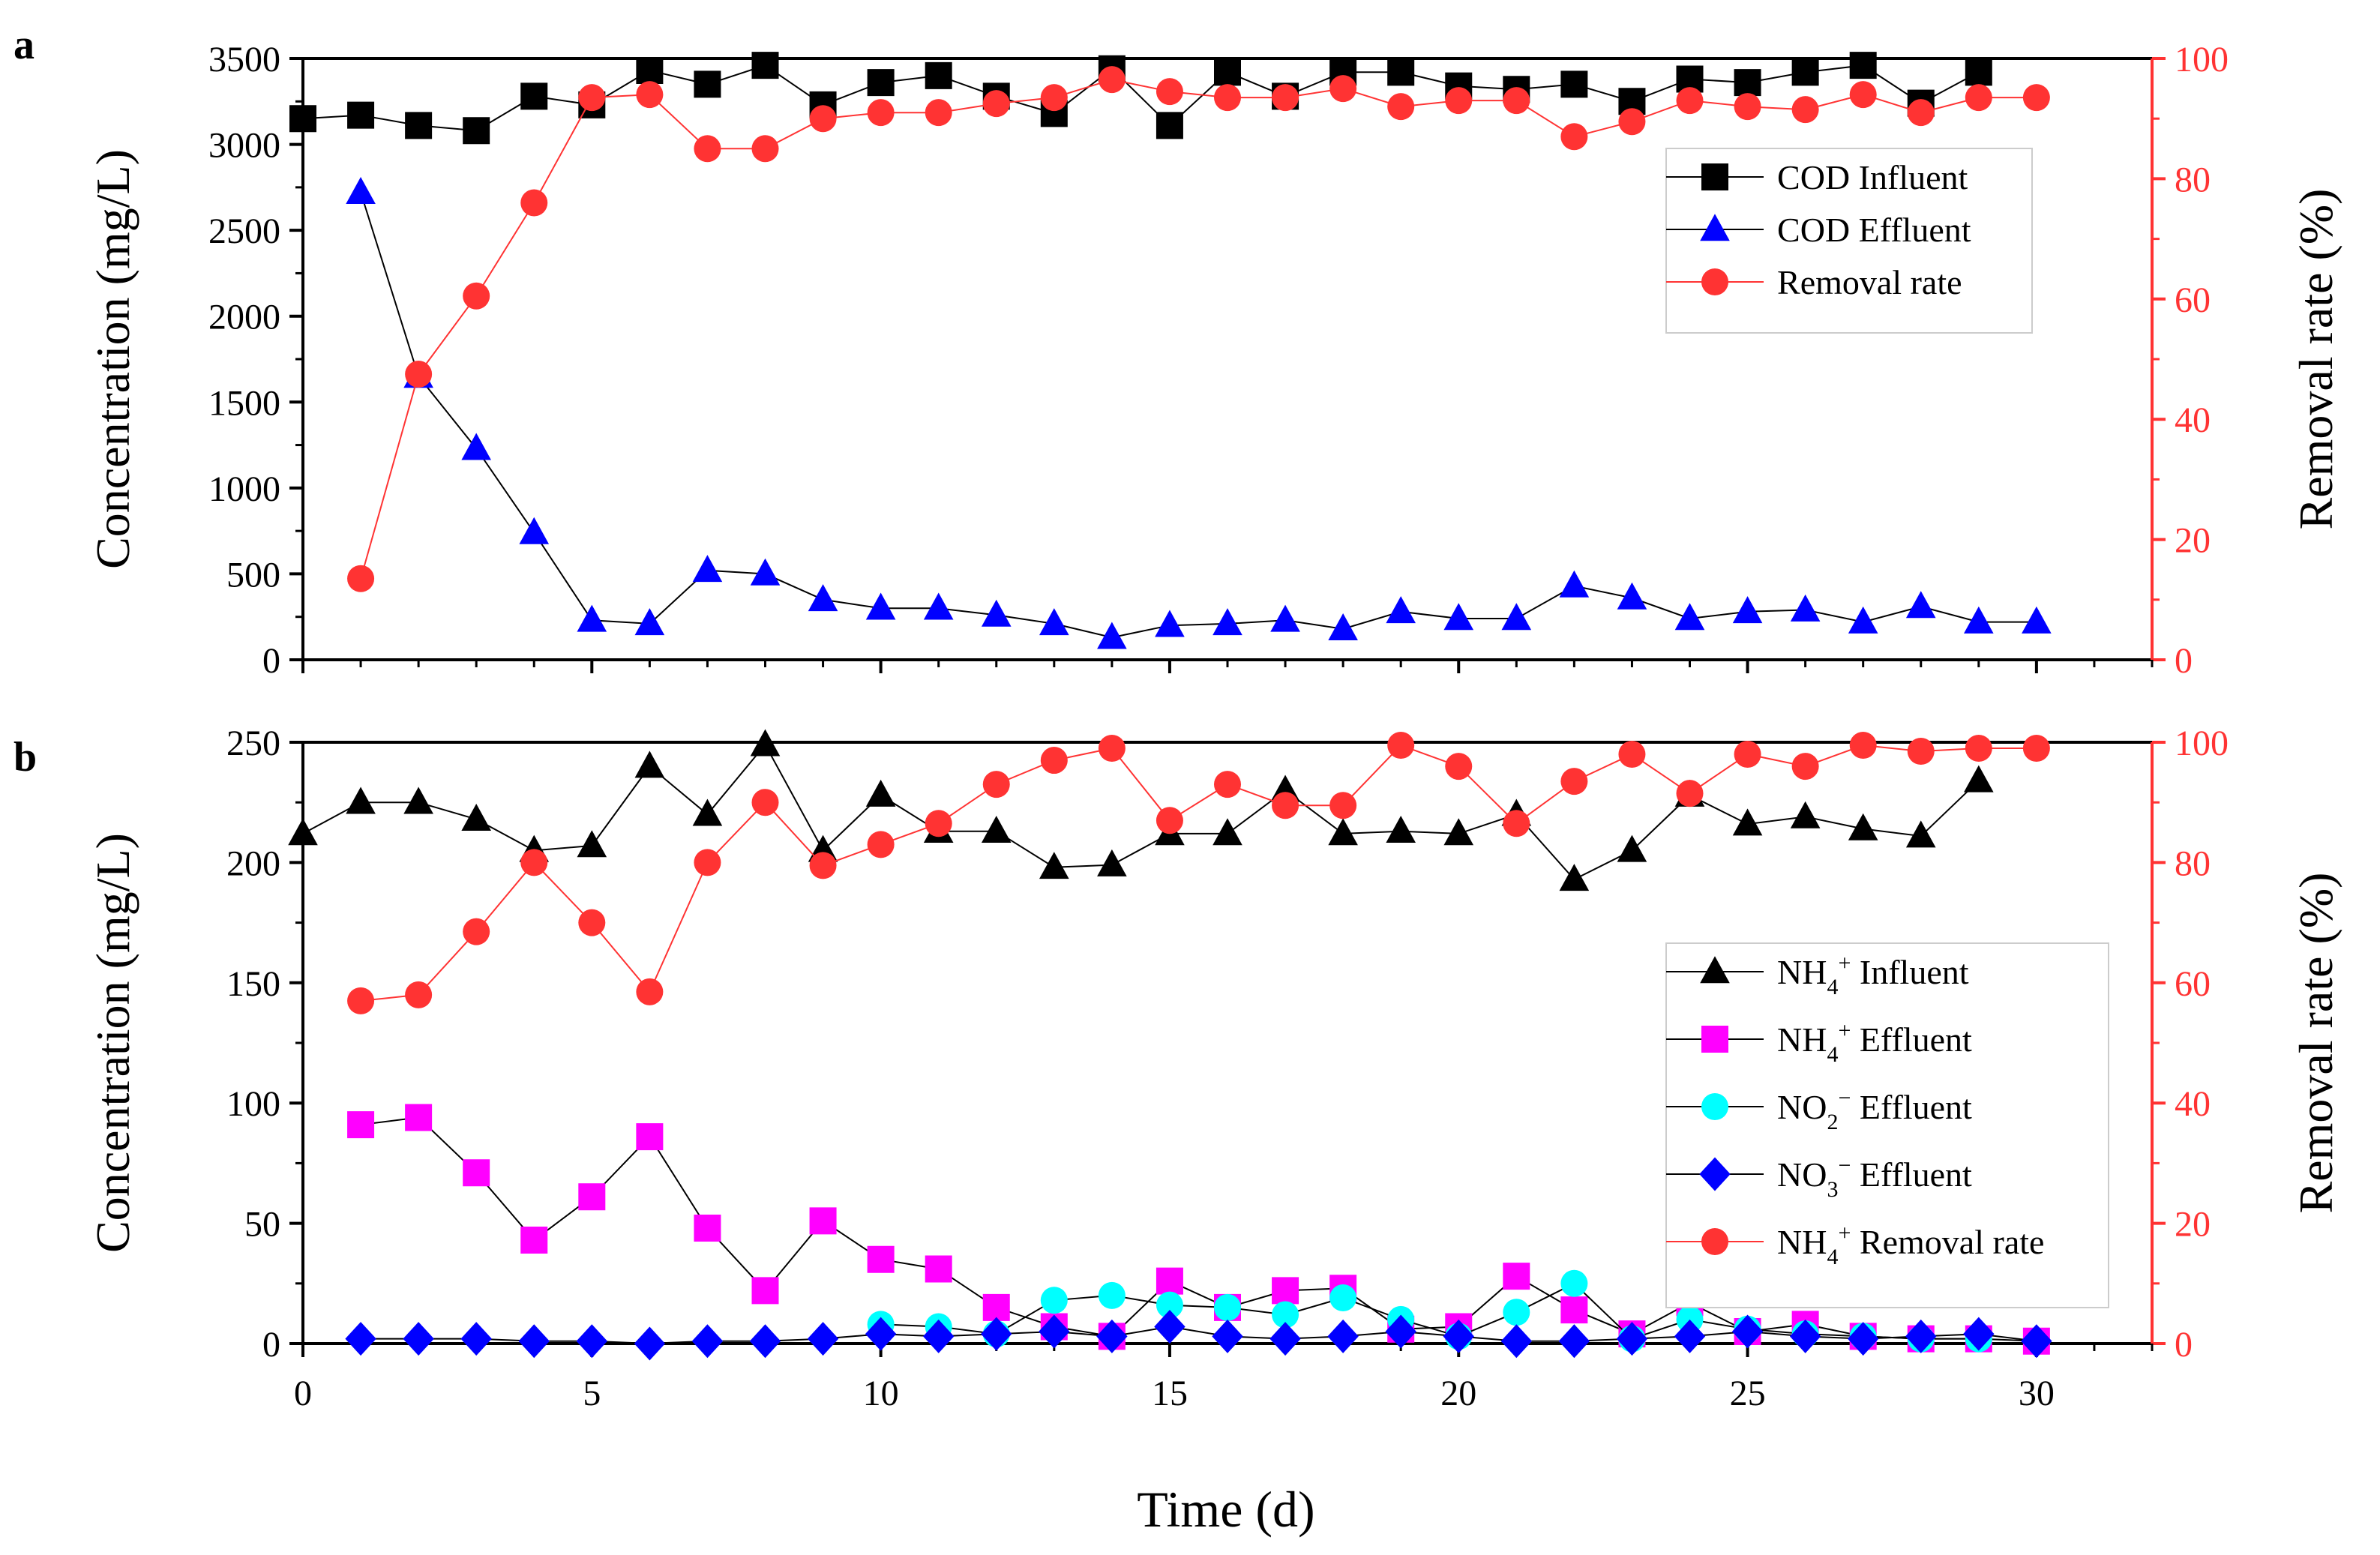 Image resolution: width=2380 pixels, height=1555 pixels. Describe the element at coordinates (1910, 1245) in the screenshot. I see `legend-label: NH4​+​ Removal rate` at that location.